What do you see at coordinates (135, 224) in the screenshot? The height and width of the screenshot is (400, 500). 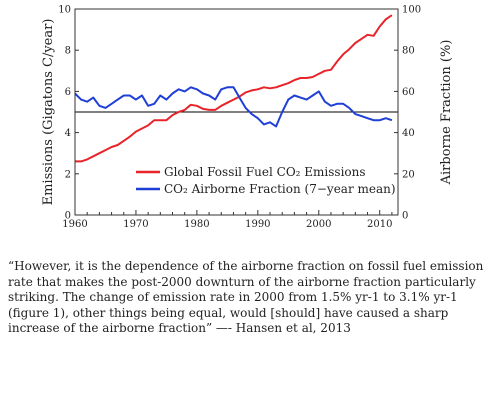 I see `x-tick-label: 1970` at bounding box center [135, 224].